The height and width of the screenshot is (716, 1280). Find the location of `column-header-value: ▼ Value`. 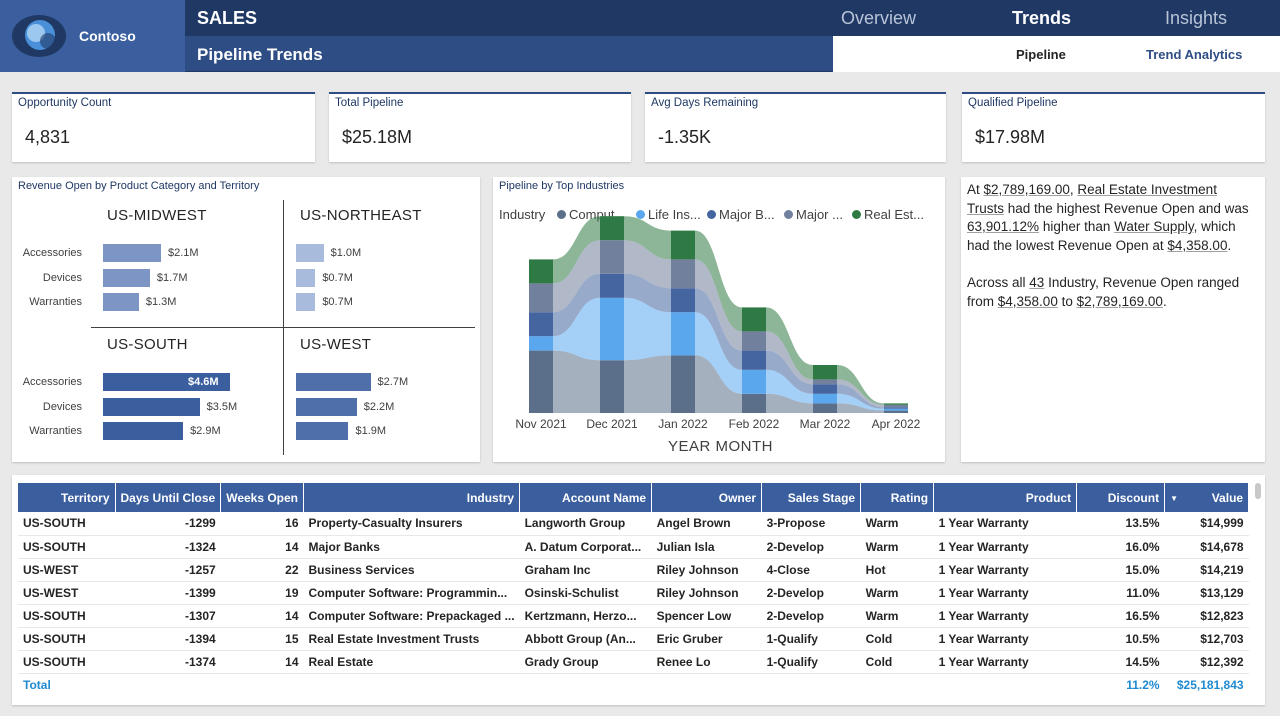

column-header-value: ▼ Value is located at coordinates (1207, 497).